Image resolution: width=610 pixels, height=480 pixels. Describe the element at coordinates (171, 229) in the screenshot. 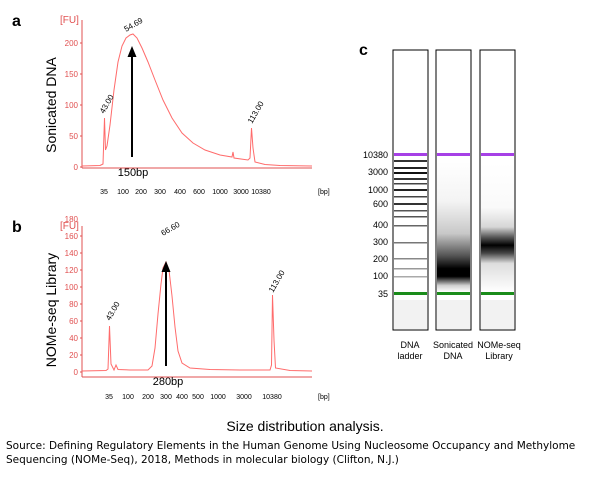

I see `panel-b-peak-label: 66.60` at that location.